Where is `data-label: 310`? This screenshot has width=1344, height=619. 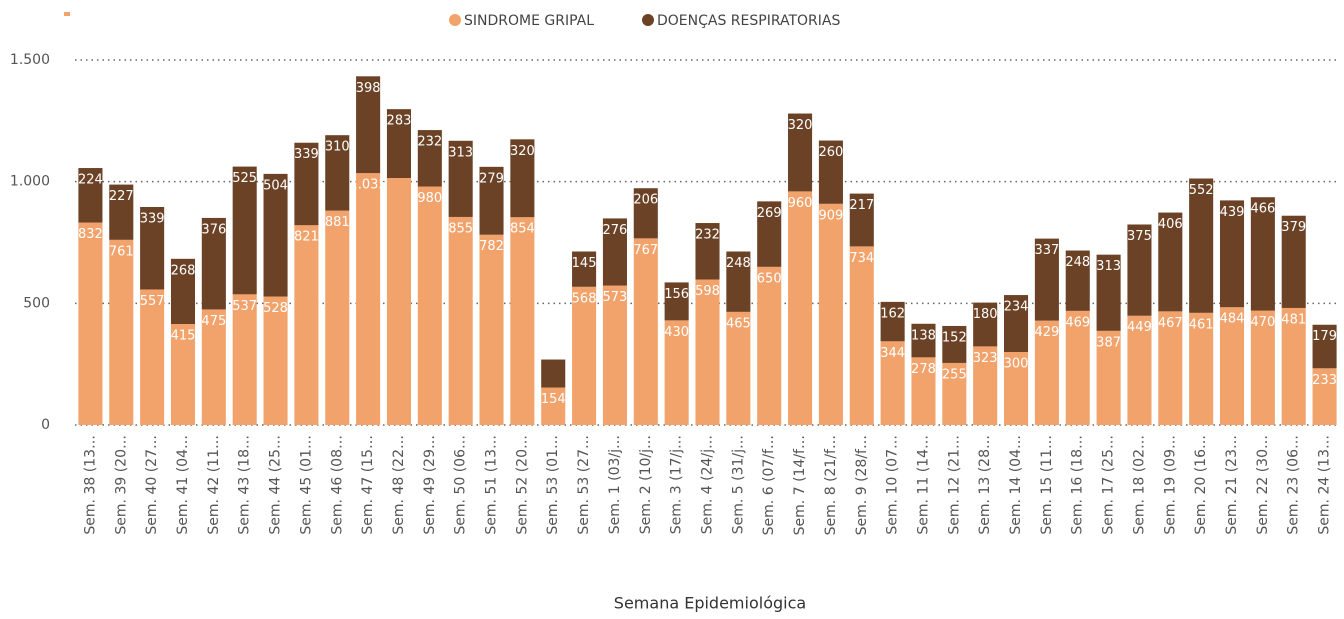
data-label: 310 is located at coordinates (337, 147).